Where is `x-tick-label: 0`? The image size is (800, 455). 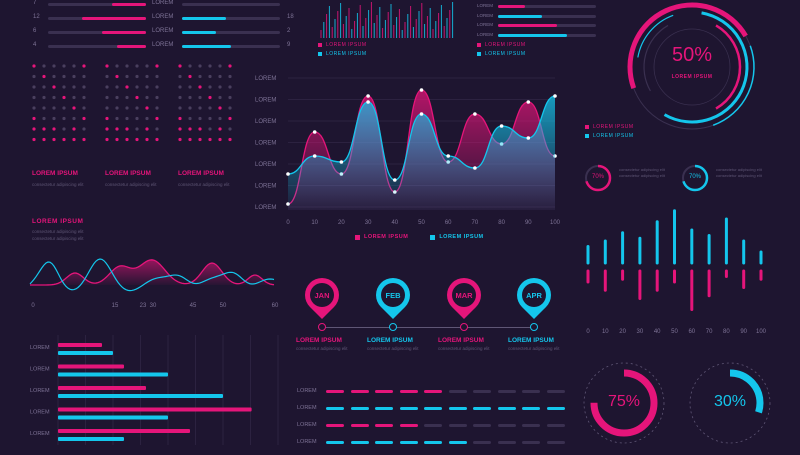 x-tick-label: 0 is located at coordinates (33, 306).